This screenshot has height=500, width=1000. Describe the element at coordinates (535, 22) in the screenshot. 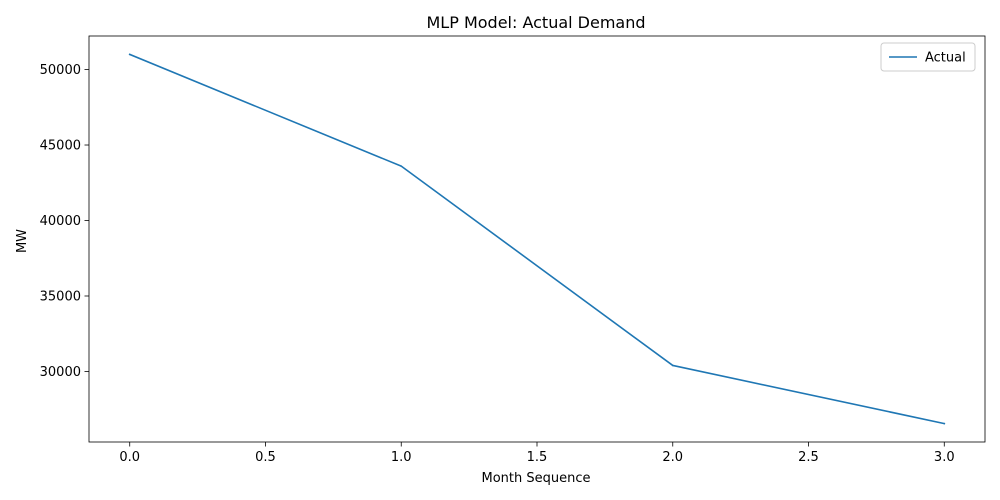

I see `chart-title: MLP Model: Actual Demand` at that location.